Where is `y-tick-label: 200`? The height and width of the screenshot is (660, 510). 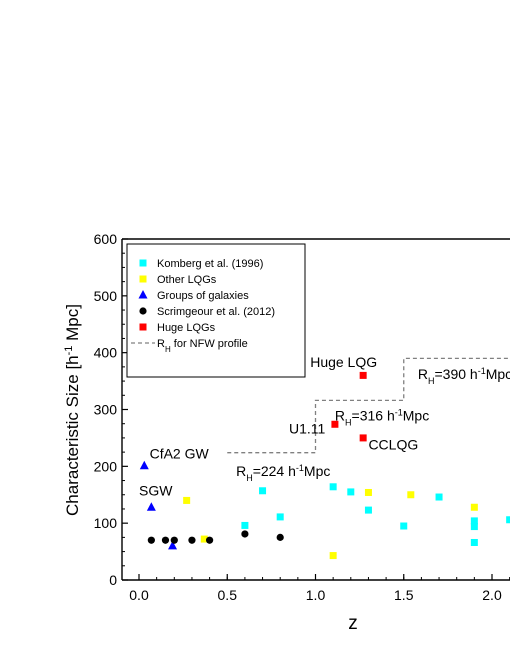 y-tick-label: 200 is located at coordinates (106, 466).